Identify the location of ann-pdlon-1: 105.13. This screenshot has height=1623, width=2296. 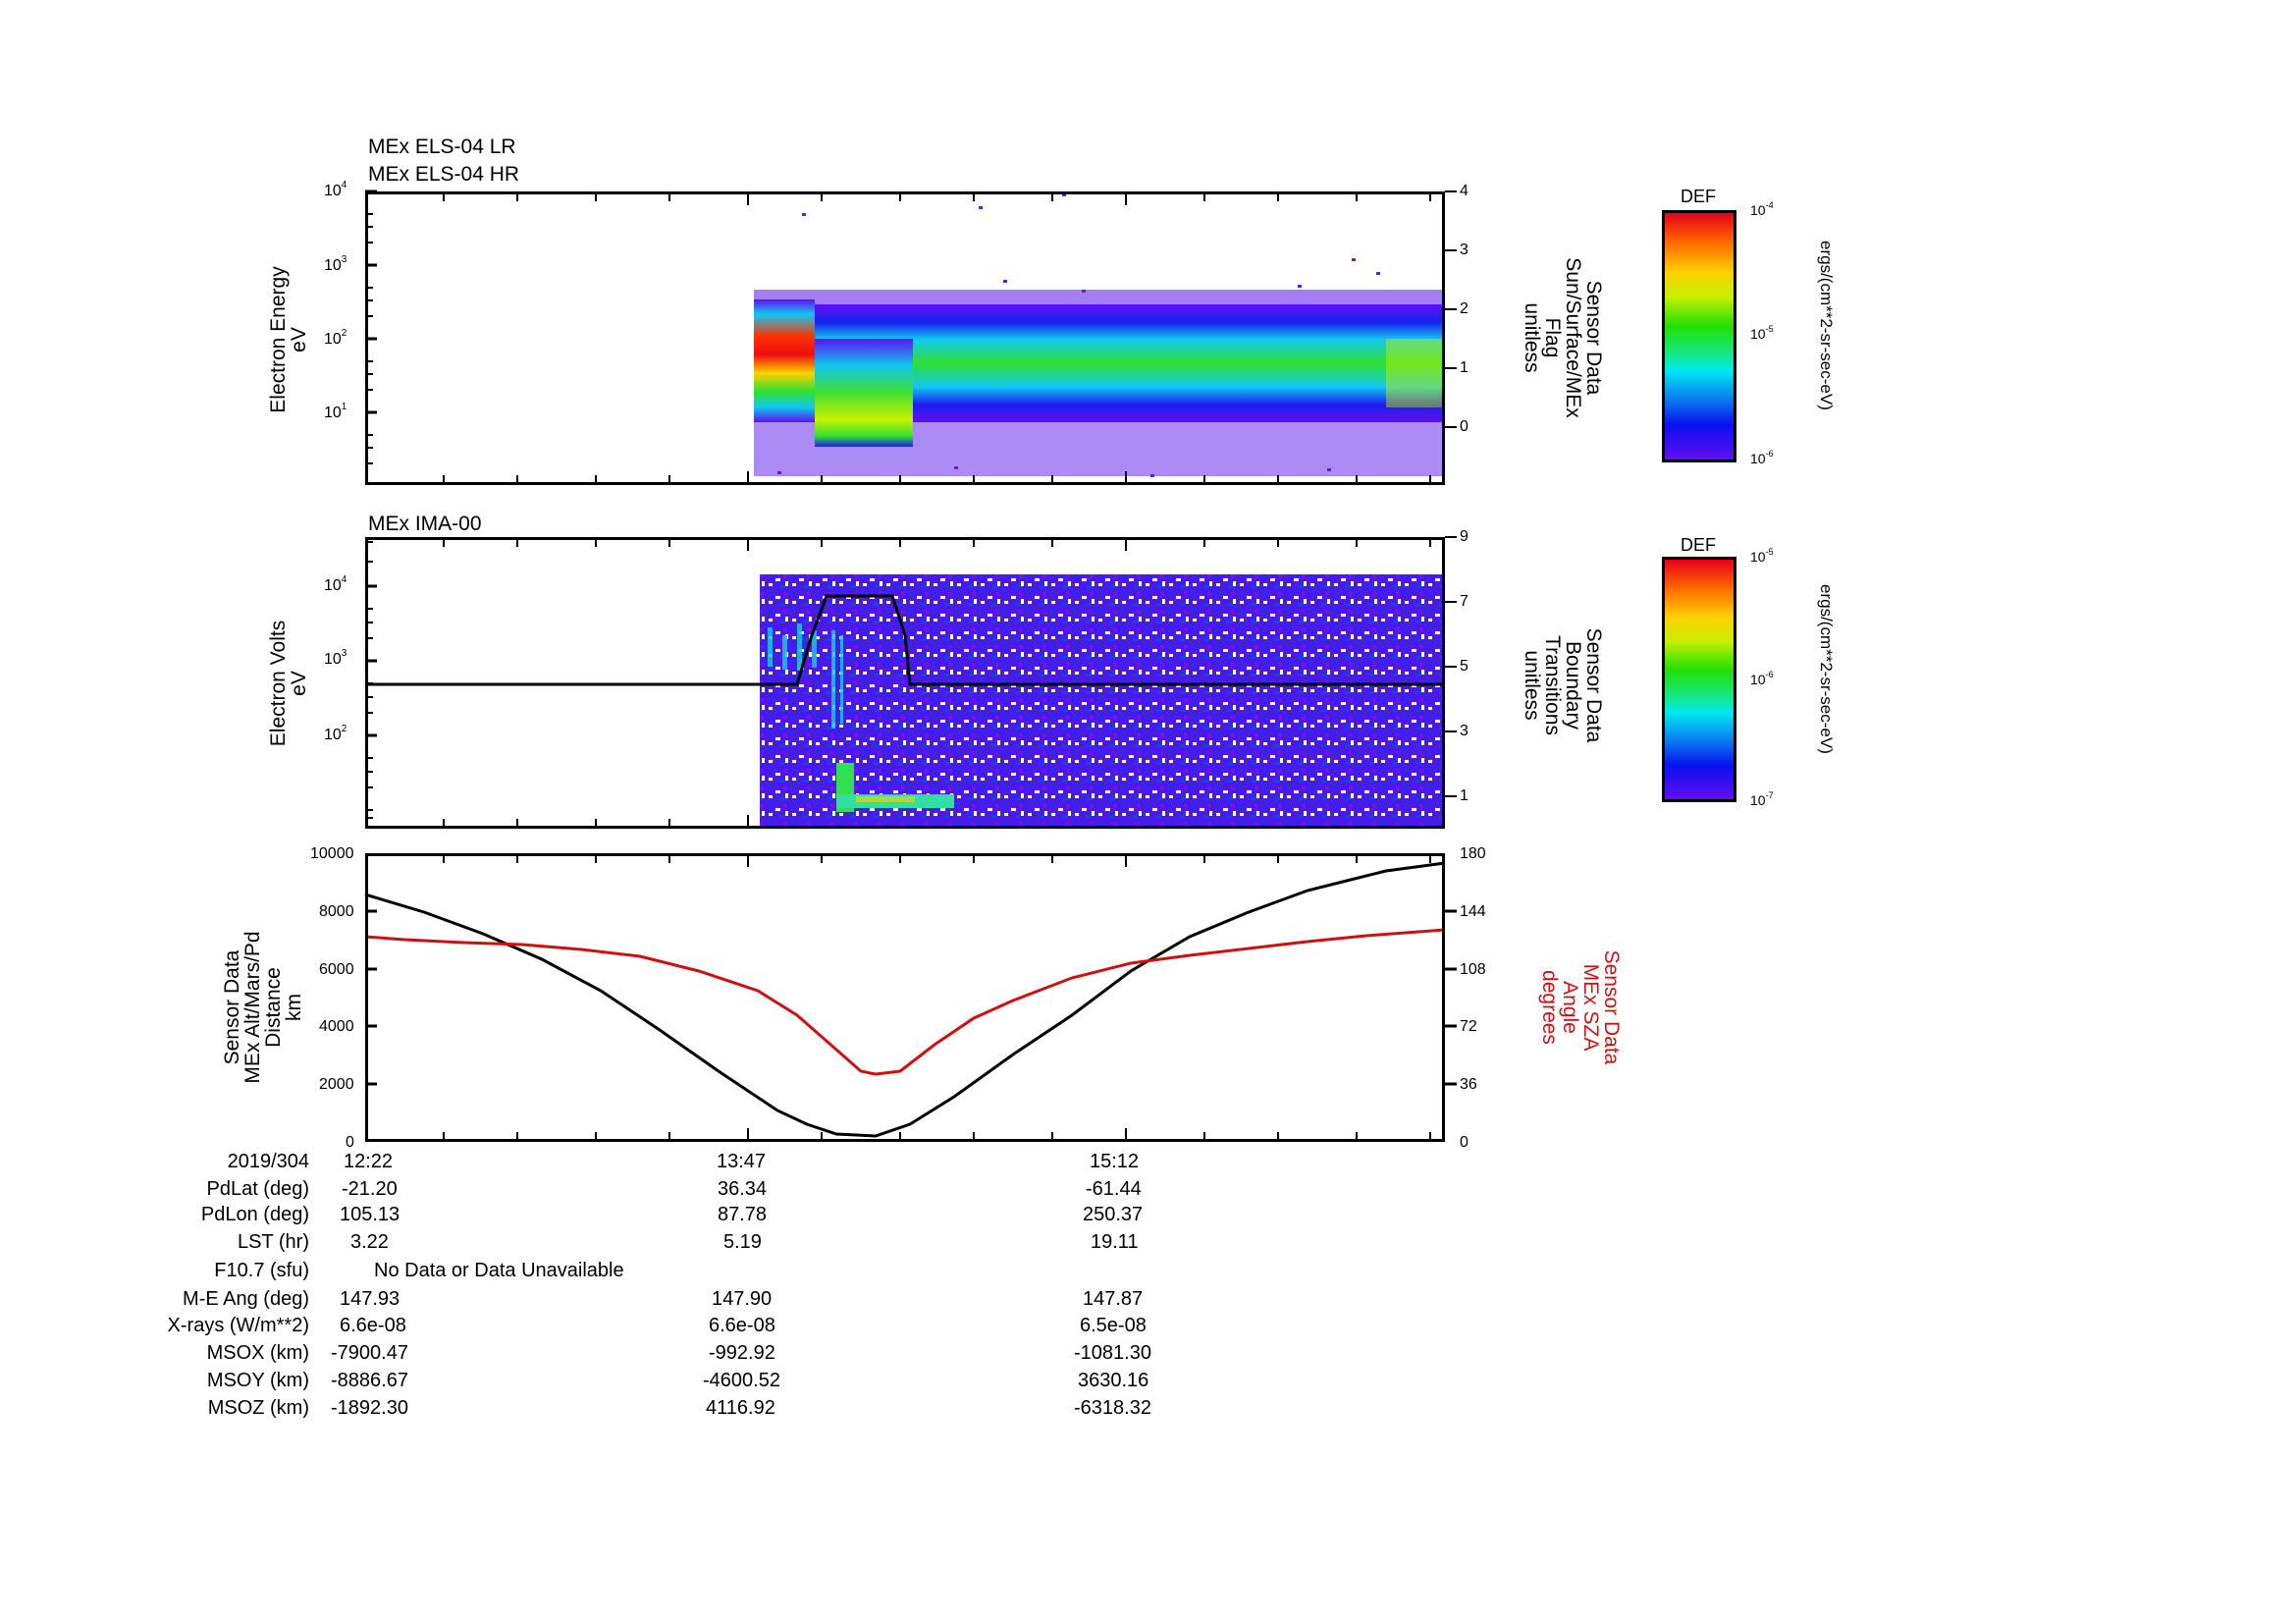
(370, 1214).